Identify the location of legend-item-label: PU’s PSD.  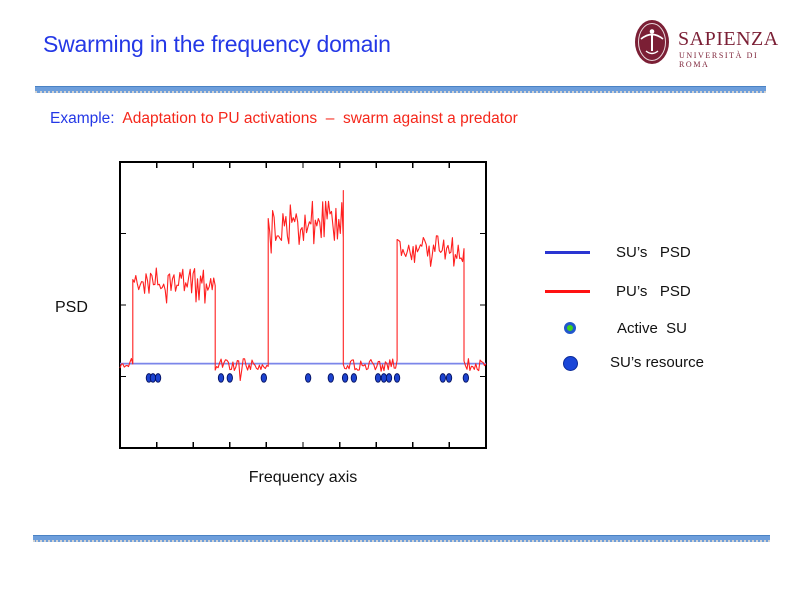
(653, 291).